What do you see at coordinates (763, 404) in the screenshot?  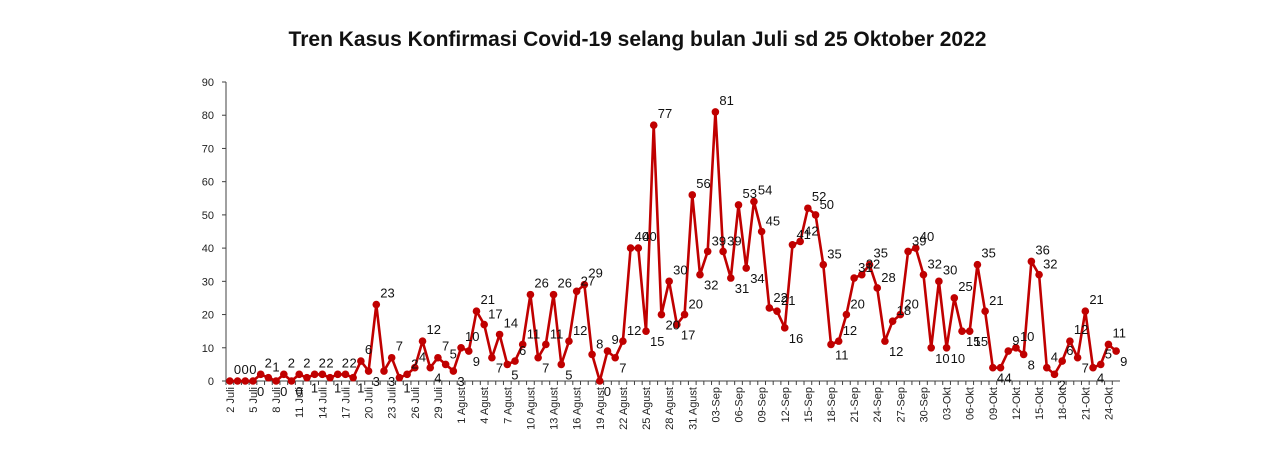 I see `x-tick-label: 09-Sep` at bounding box center [763, 404].